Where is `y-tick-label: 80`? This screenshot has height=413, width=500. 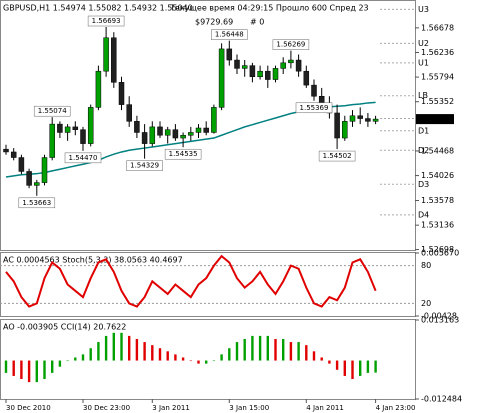 y-tick-label: 80 is located at coordinates (426, 265).